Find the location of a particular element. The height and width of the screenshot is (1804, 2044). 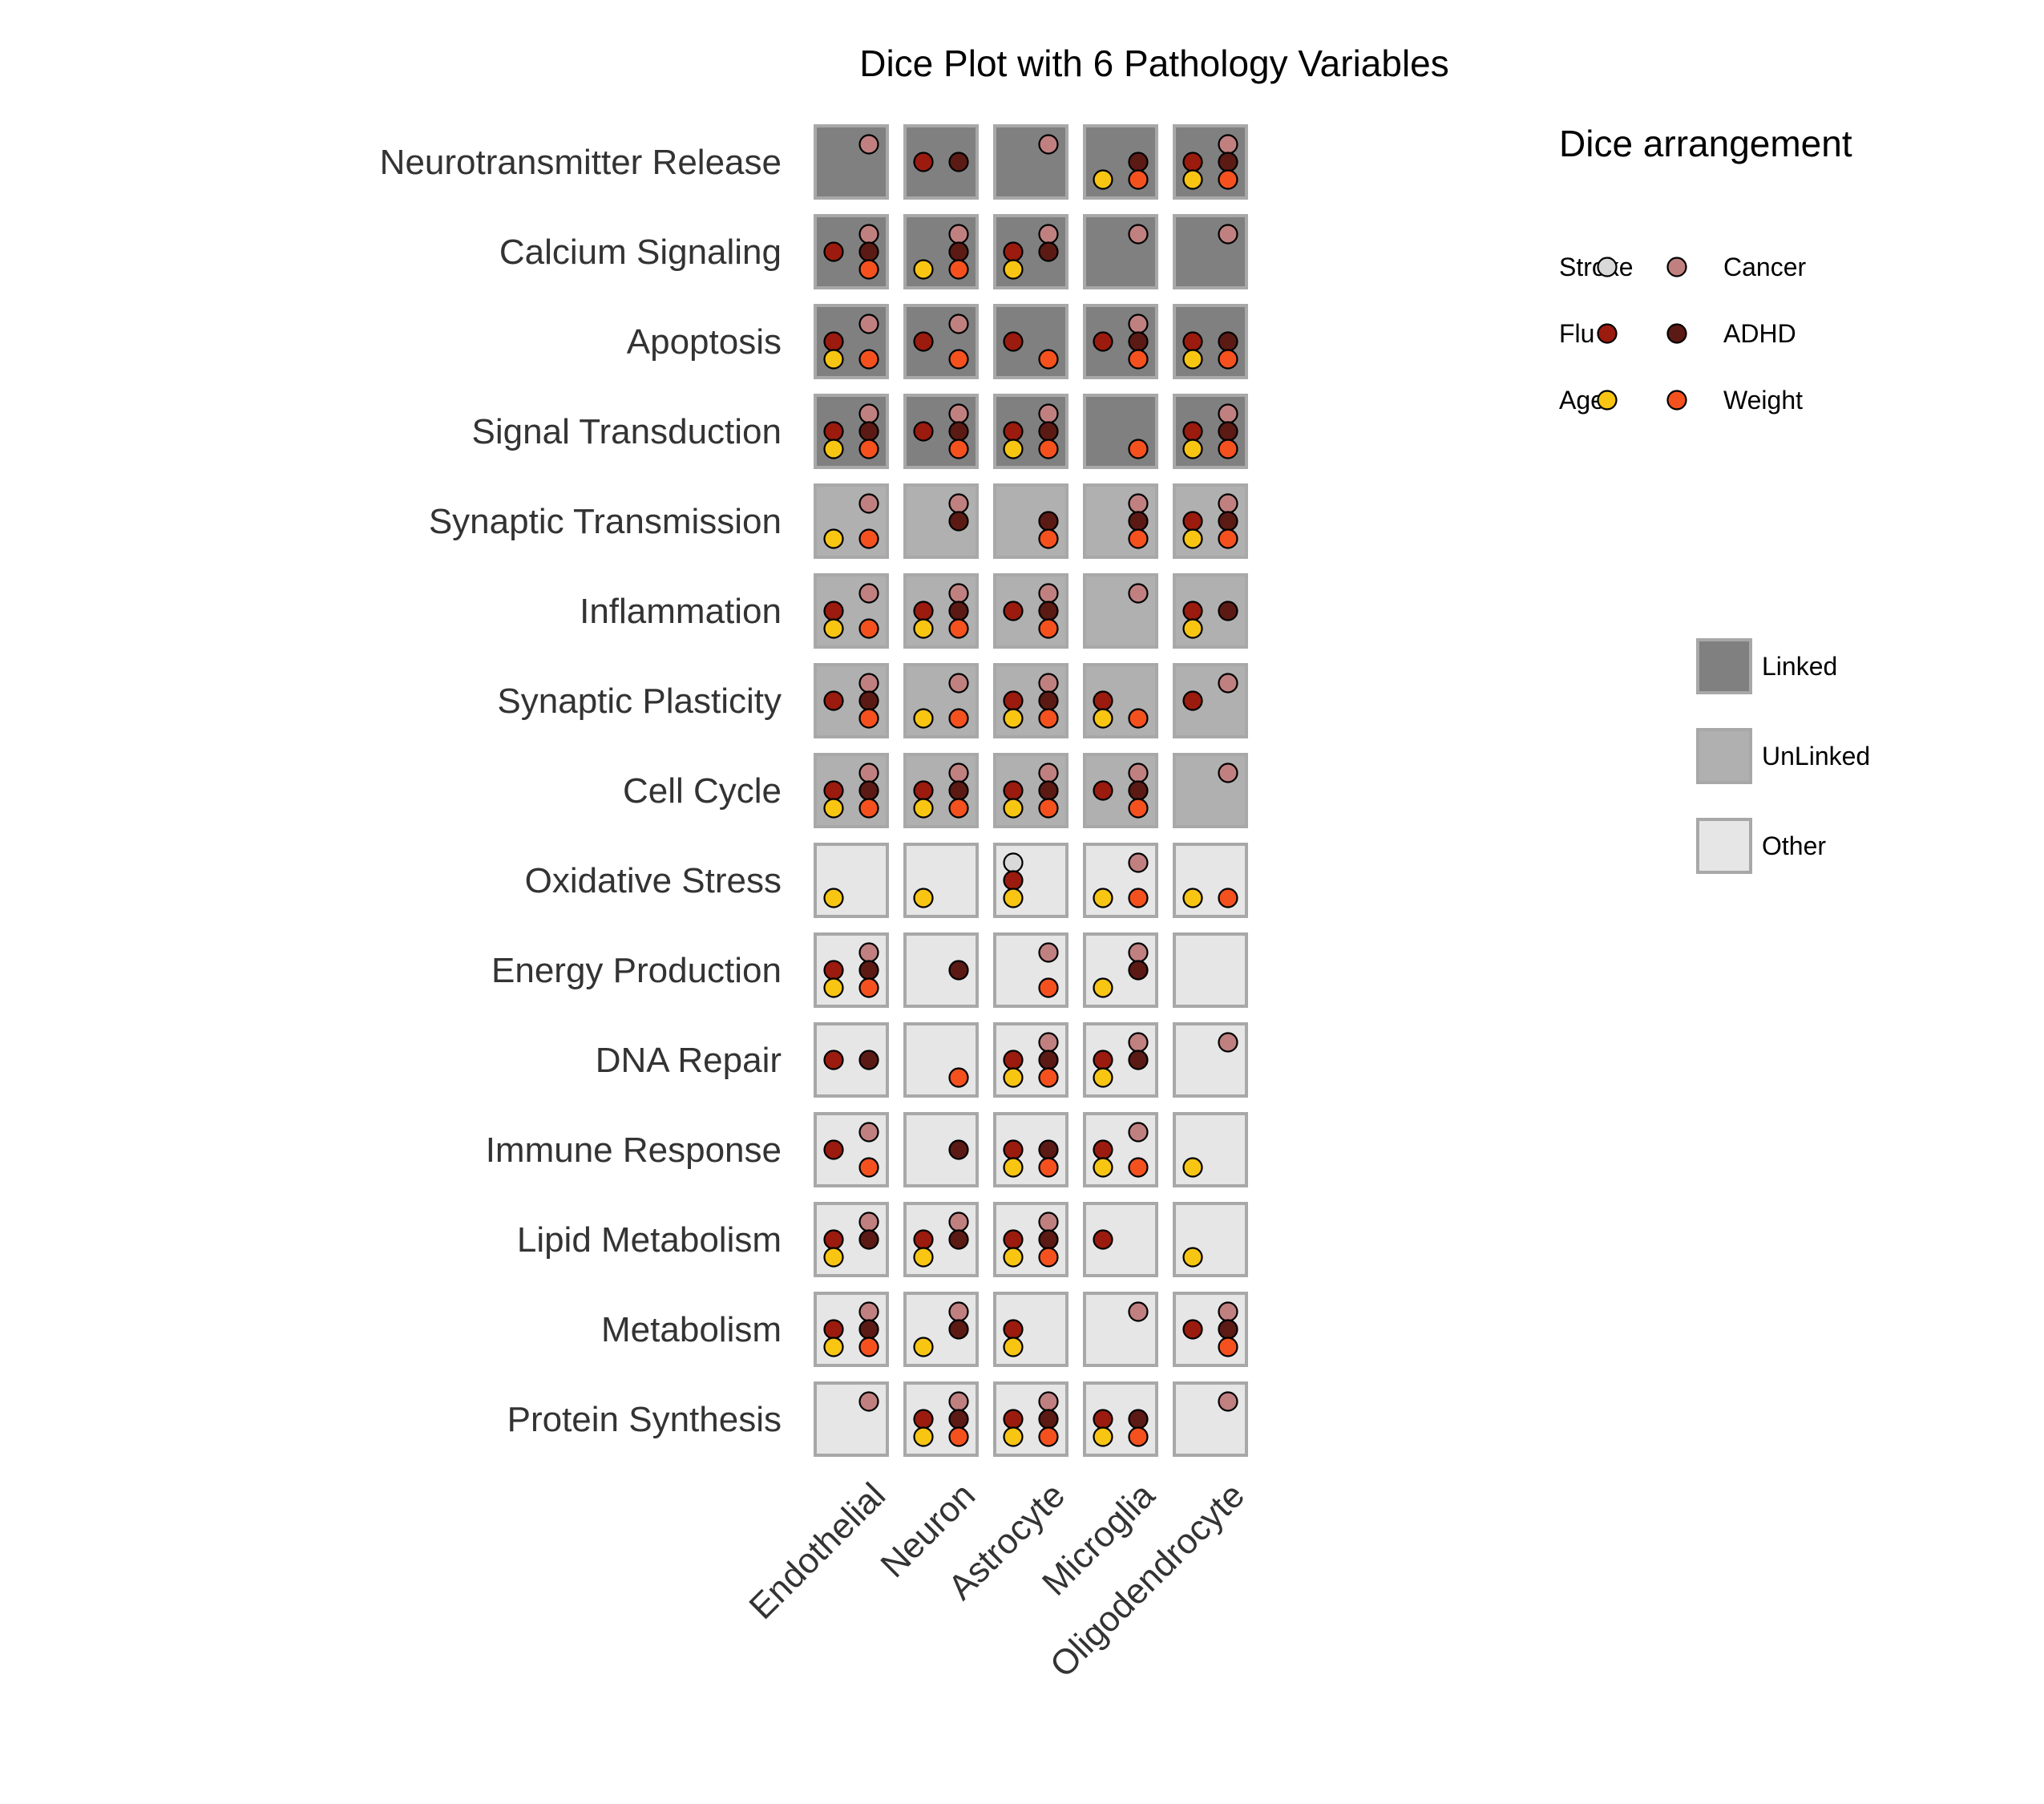

dot-weight-dna-repair-astrocyte is located at coordinates (1048, 1078).